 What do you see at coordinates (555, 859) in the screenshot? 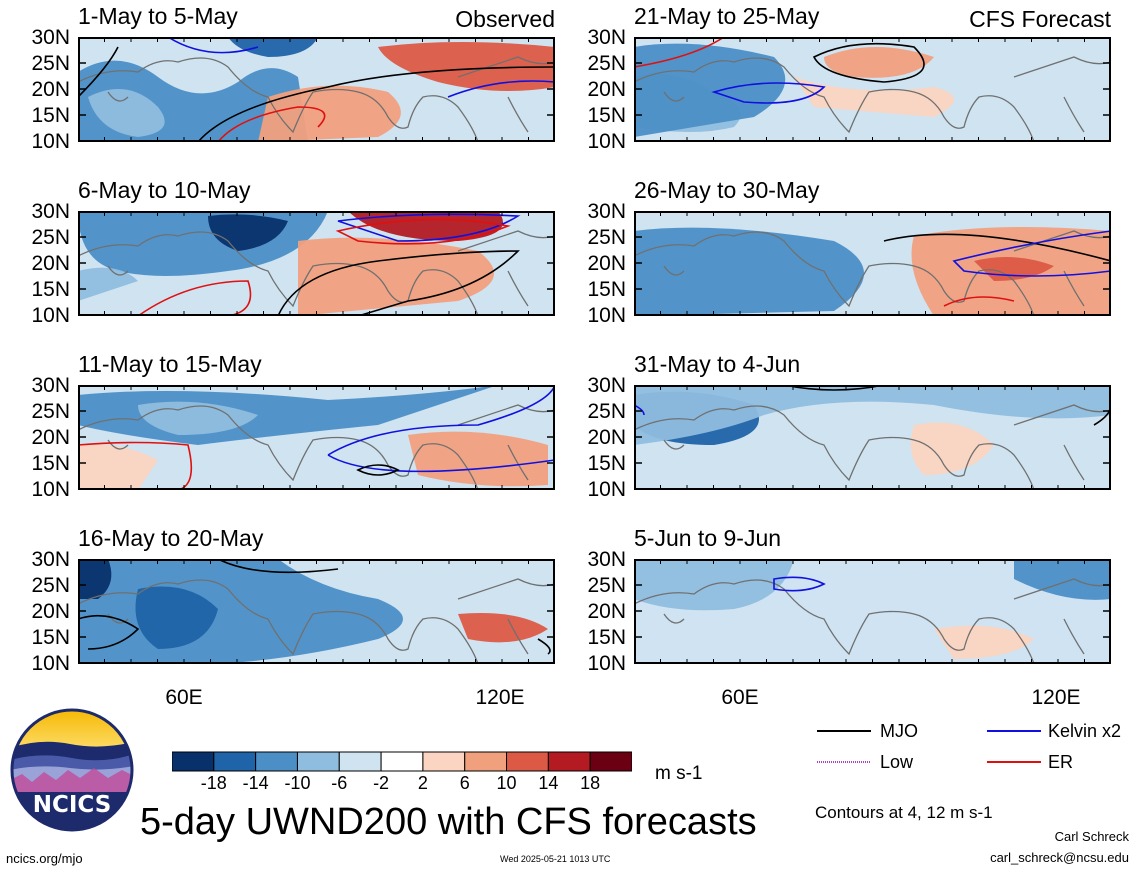
I see `timestamp: Wed 2025-05-21 1013 UTC` at bounding box center [555, 859].